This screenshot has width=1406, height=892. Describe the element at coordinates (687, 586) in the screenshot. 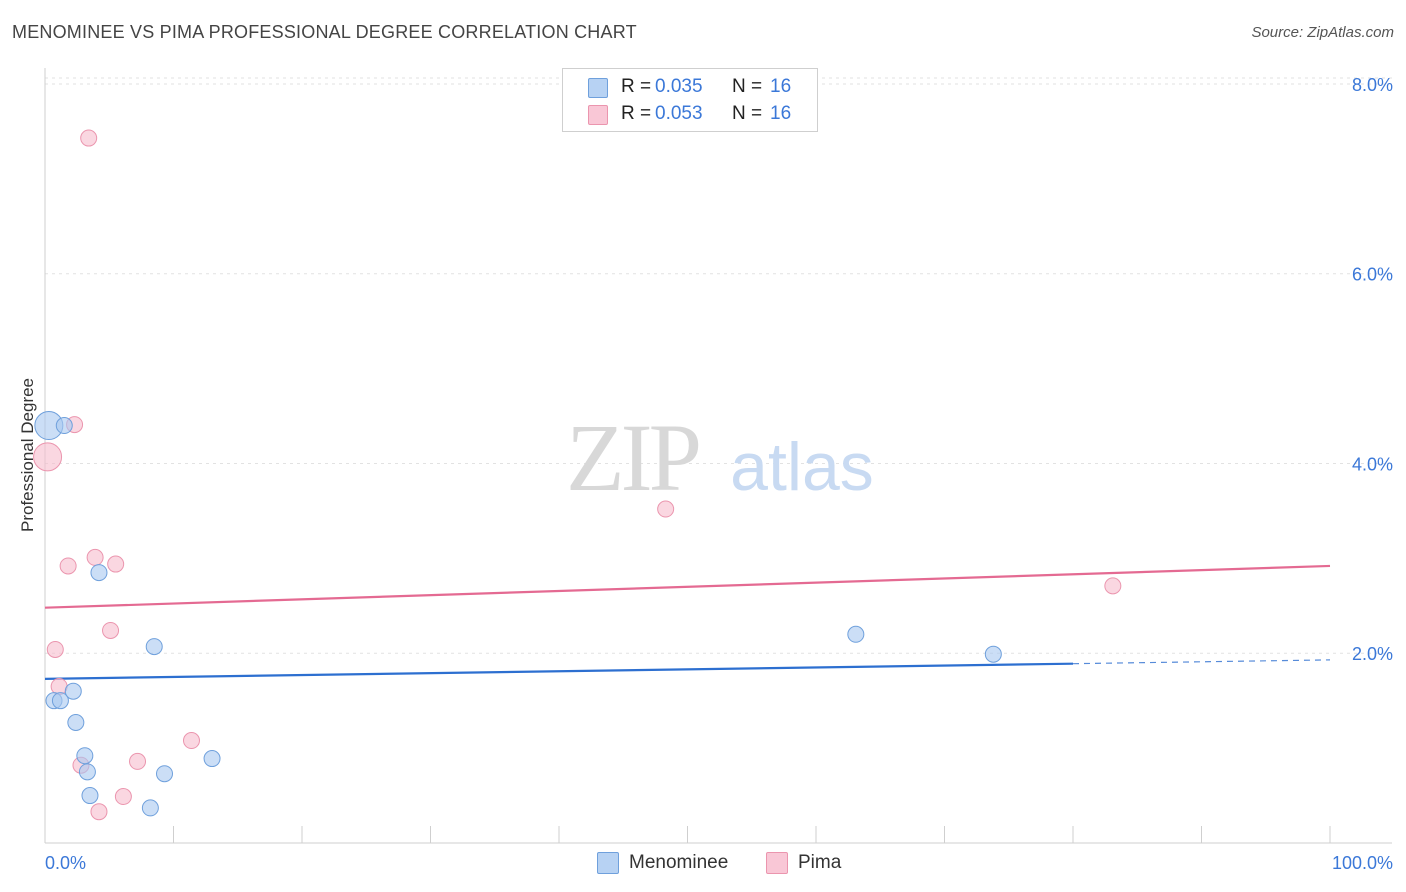

I see `trend-line-pima` at that location.